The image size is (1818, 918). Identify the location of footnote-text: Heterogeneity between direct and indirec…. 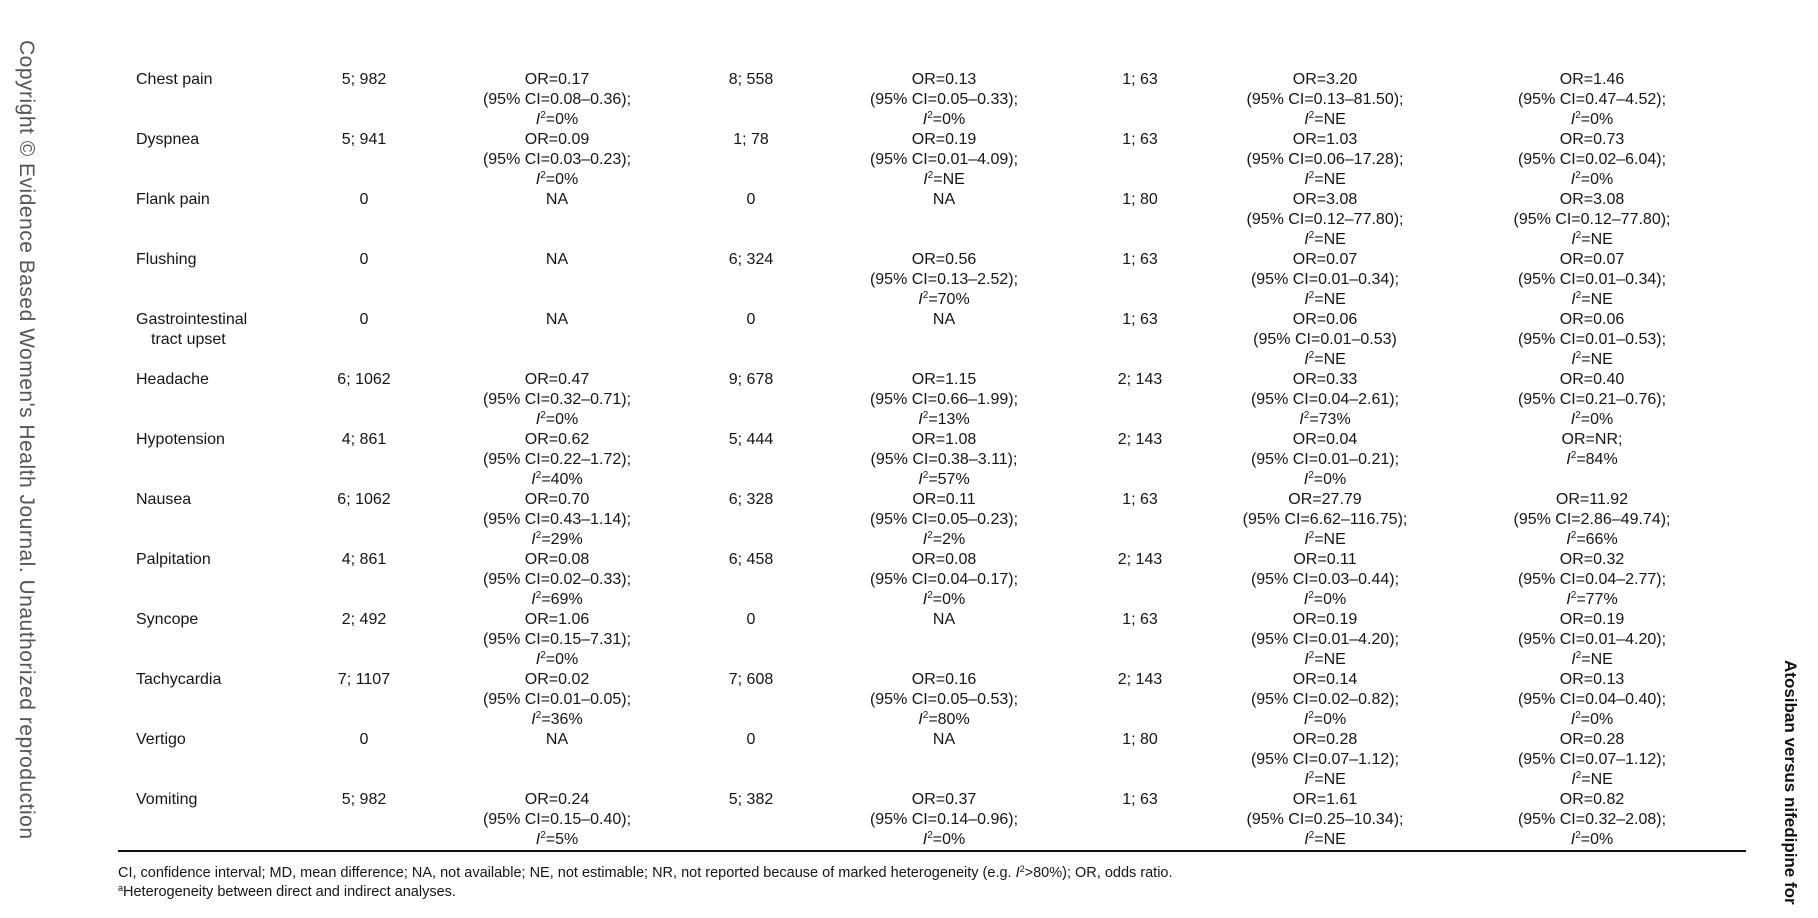
(289, 892).